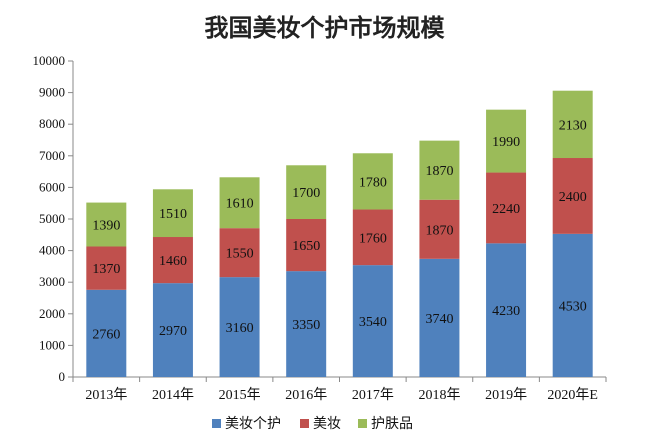 The width and height of the screenshot is (649, 445). What do you see at coordinates (52, 155) in the screenshot?
I see `y-tick-label: 7000` at bounding box center [52, 155].